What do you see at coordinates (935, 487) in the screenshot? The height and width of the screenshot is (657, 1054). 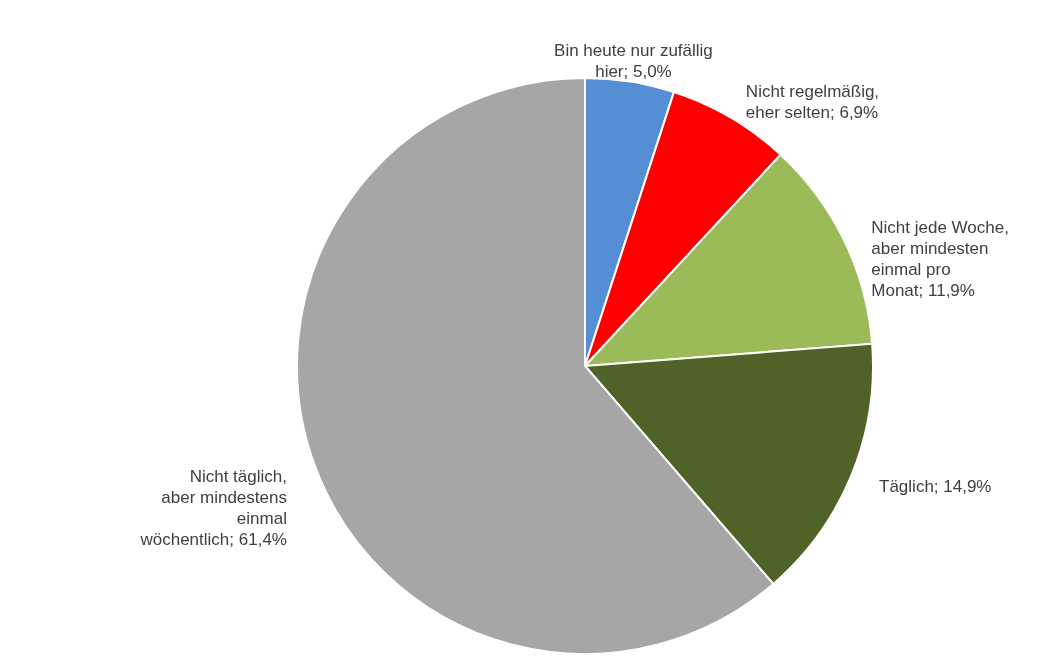 I see `slice-label: Täglich; 14,9%` at bounding box center [935, 487].